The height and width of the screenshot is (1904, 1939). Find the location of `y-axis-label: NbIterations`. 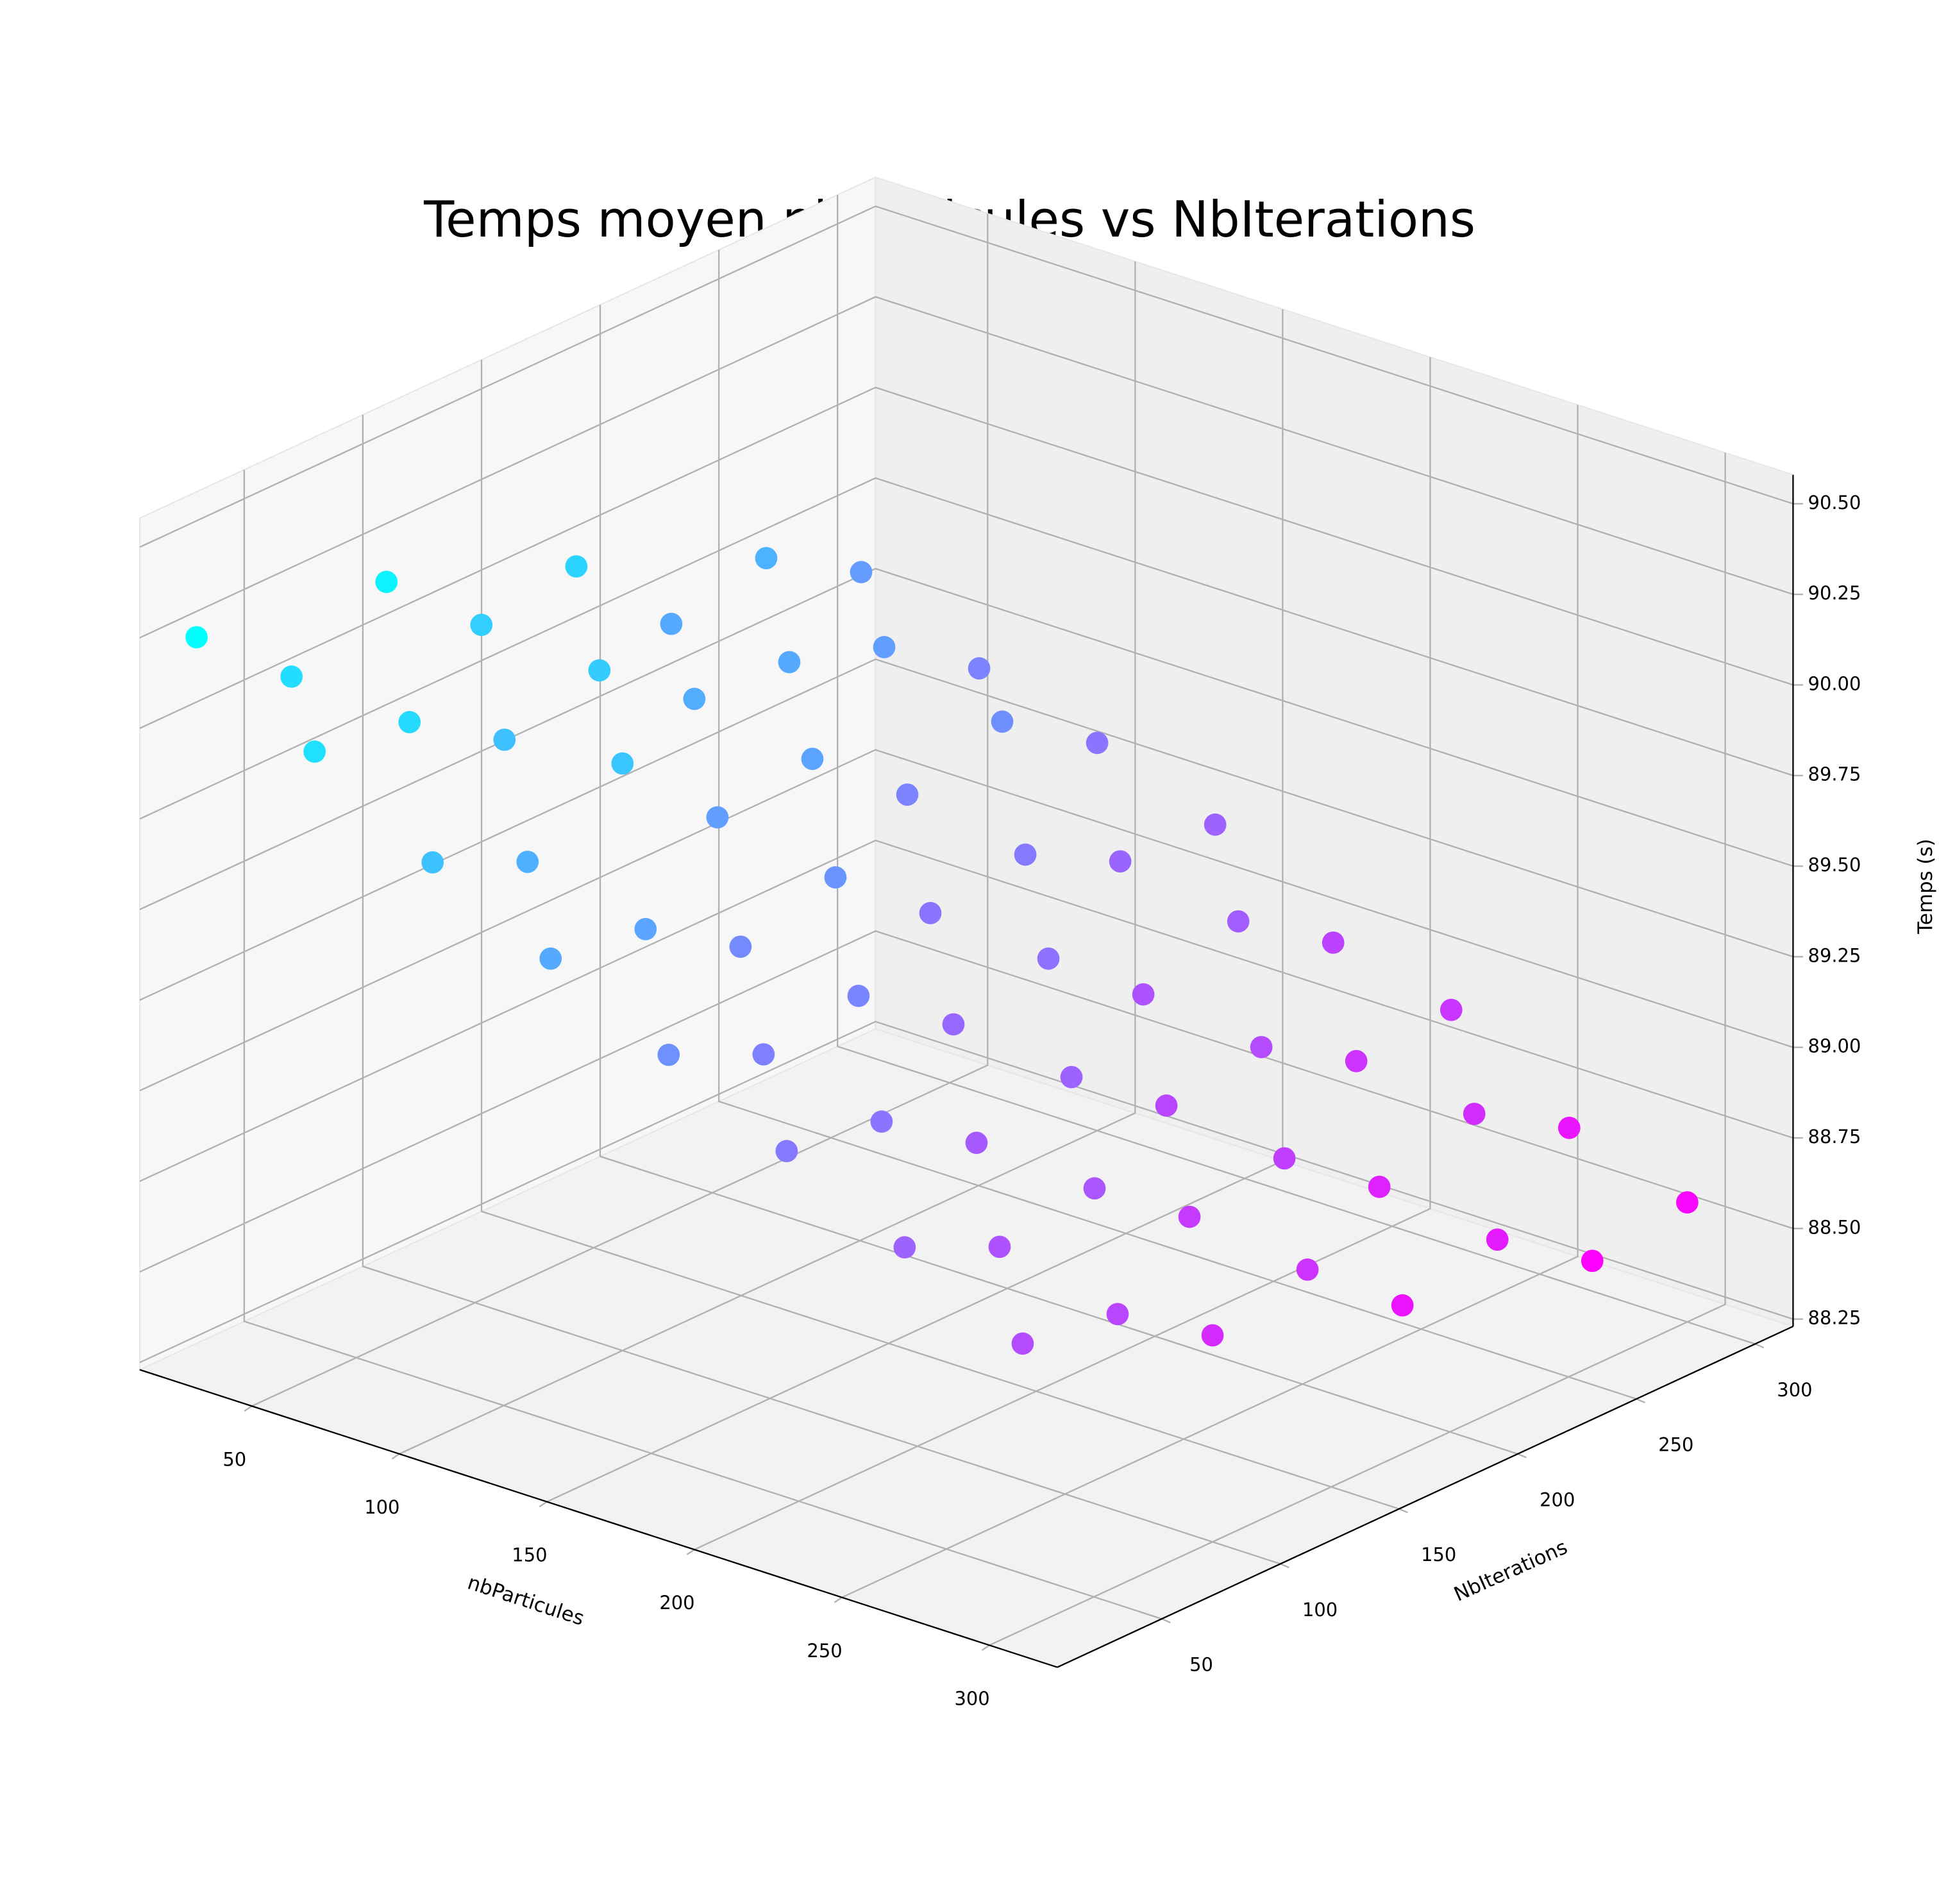

y-axis-label: NbIterations is located at coordinates (1510, 1570).